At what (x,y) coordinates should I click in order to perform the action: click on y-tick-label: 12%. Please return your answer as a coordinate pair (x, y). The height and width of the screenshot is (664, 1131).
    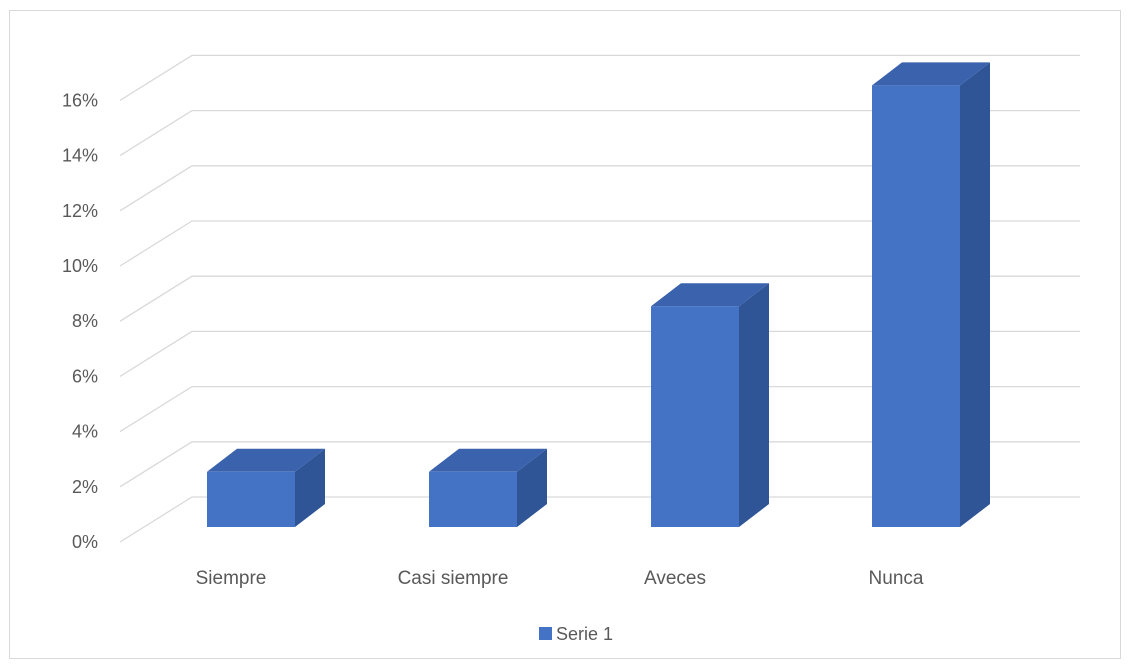
    Looking at the image, I should click on (80, 211).